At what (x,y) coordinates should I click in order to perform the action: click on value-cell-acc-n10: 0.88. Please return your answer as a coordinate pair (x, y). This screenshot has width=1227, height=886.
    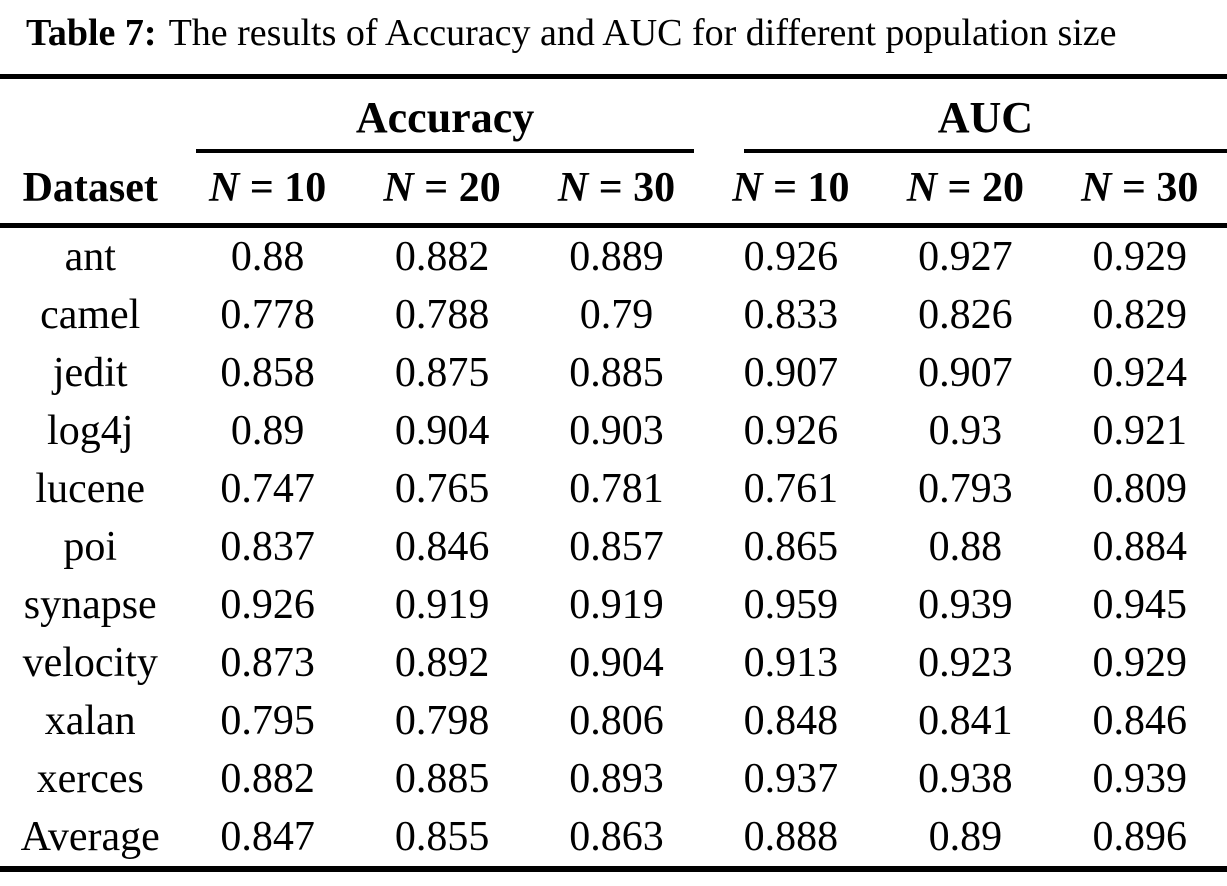
    Looking at the image, I should click on (267, 256).